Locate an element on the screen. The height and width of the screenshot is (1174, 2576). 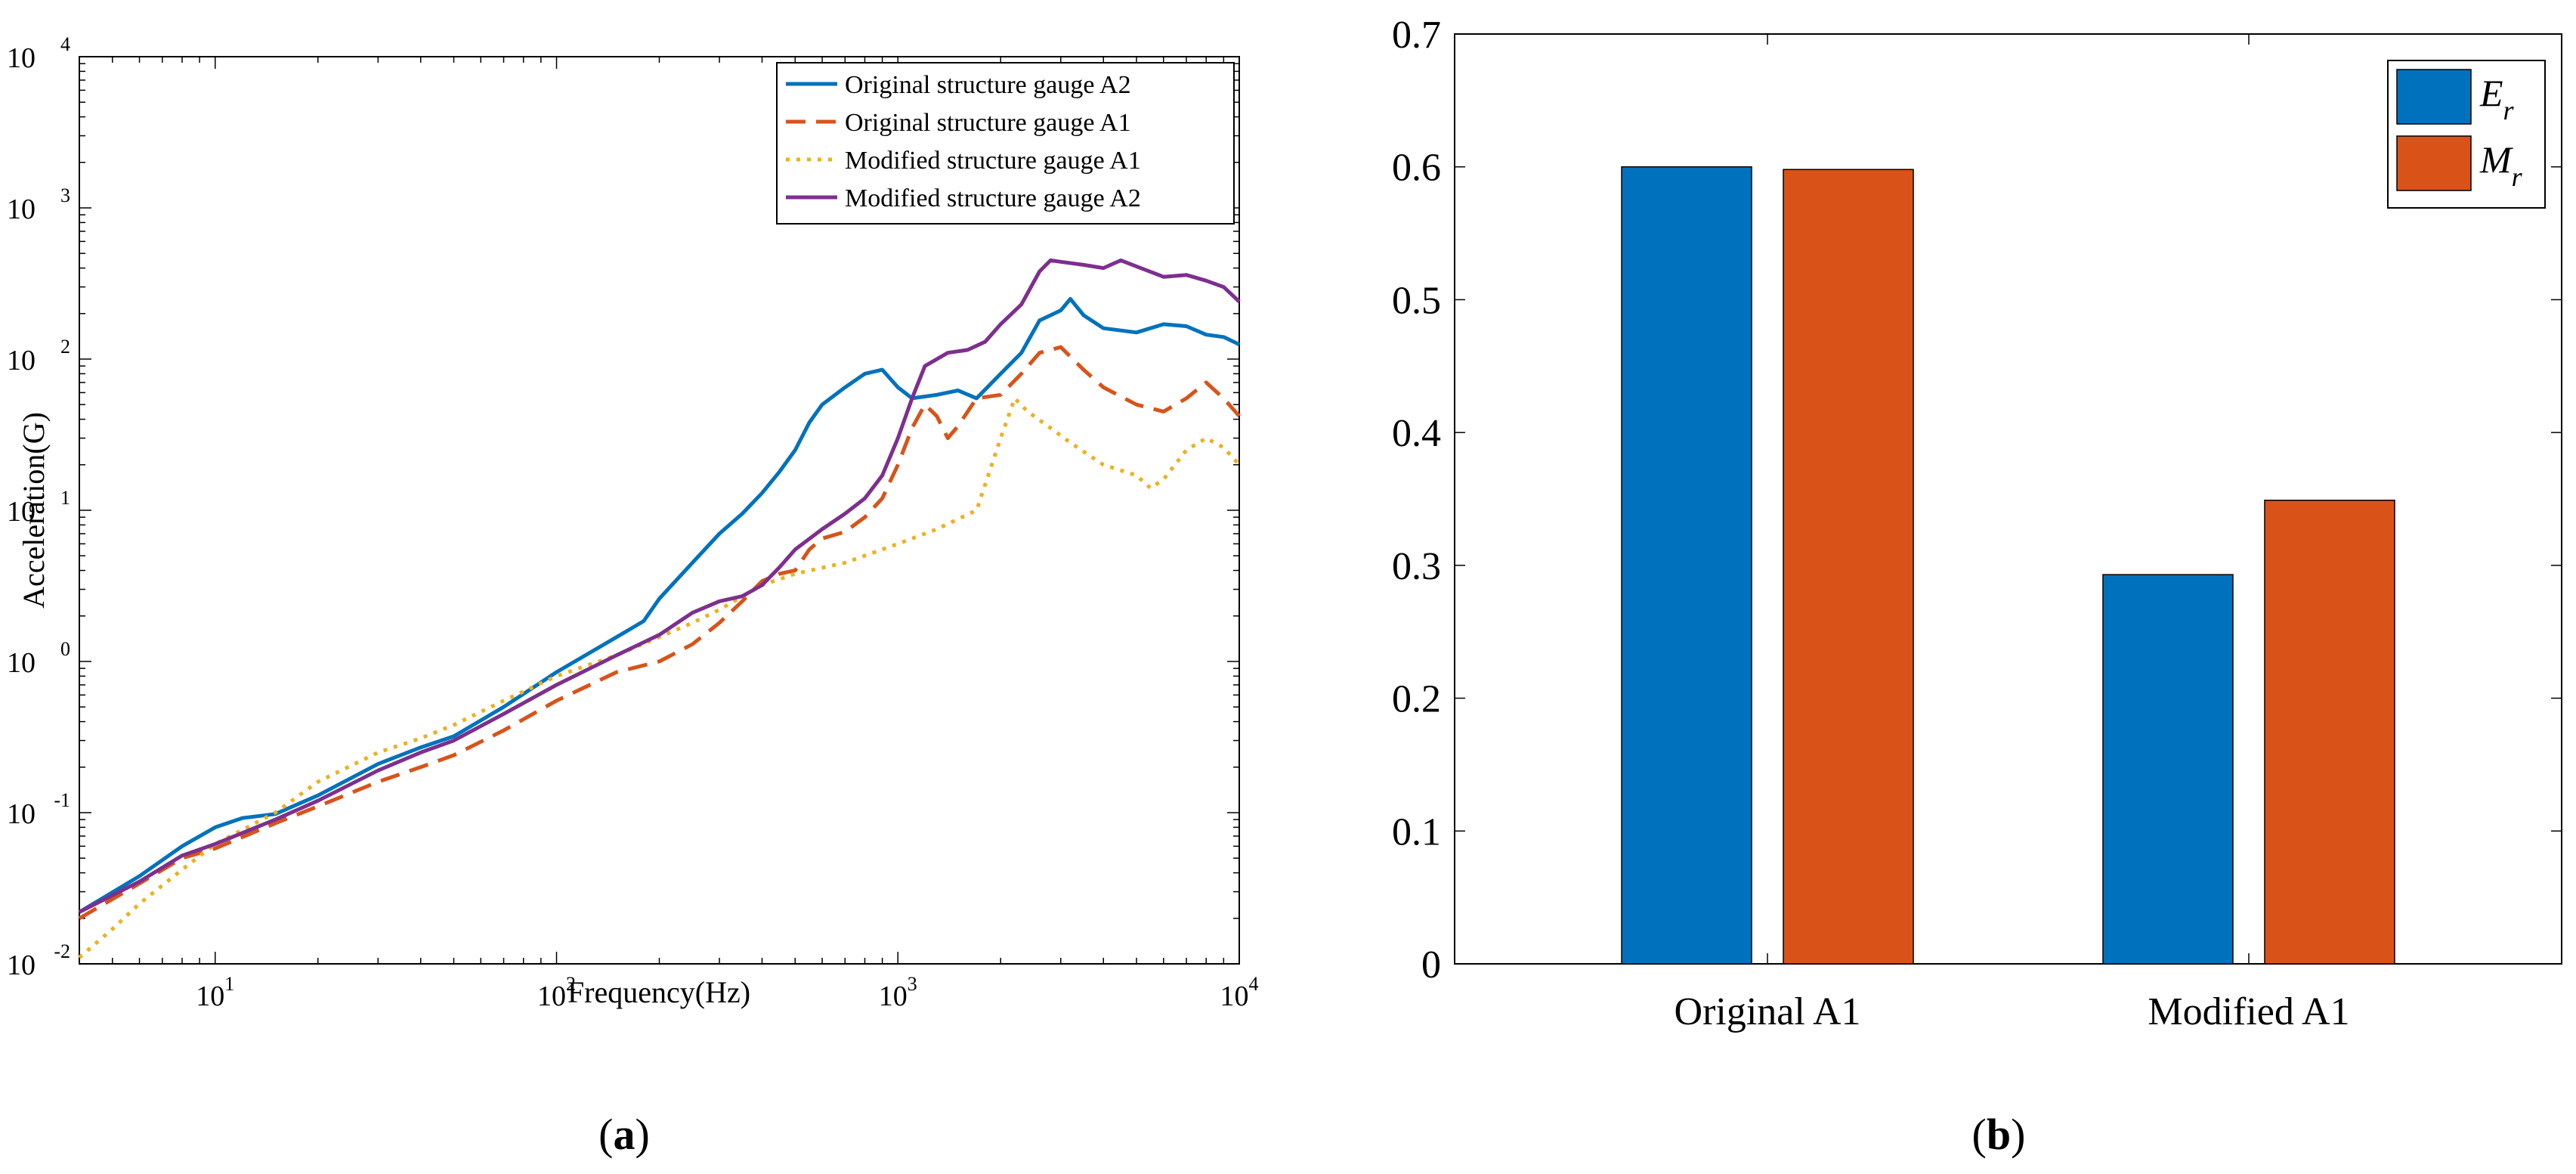
panel-a-x-tick-label: 10² is located at coordinates (556, 992).